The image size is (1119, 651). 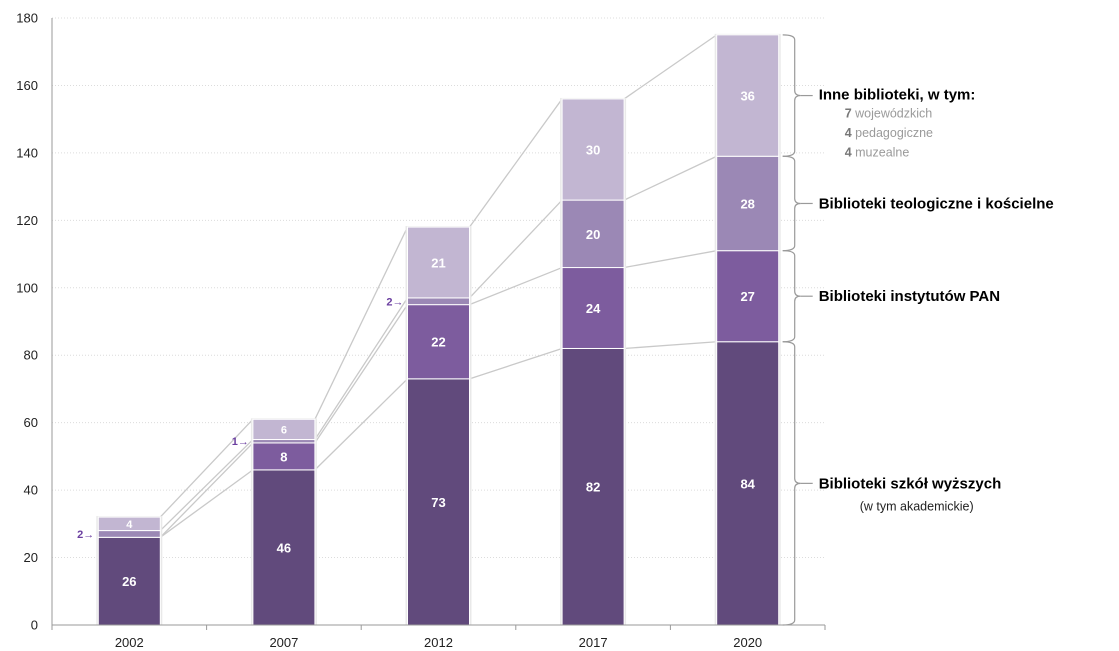 I want to click on legend-sub-text: pedagogiczne, so click(x=894, y=133).